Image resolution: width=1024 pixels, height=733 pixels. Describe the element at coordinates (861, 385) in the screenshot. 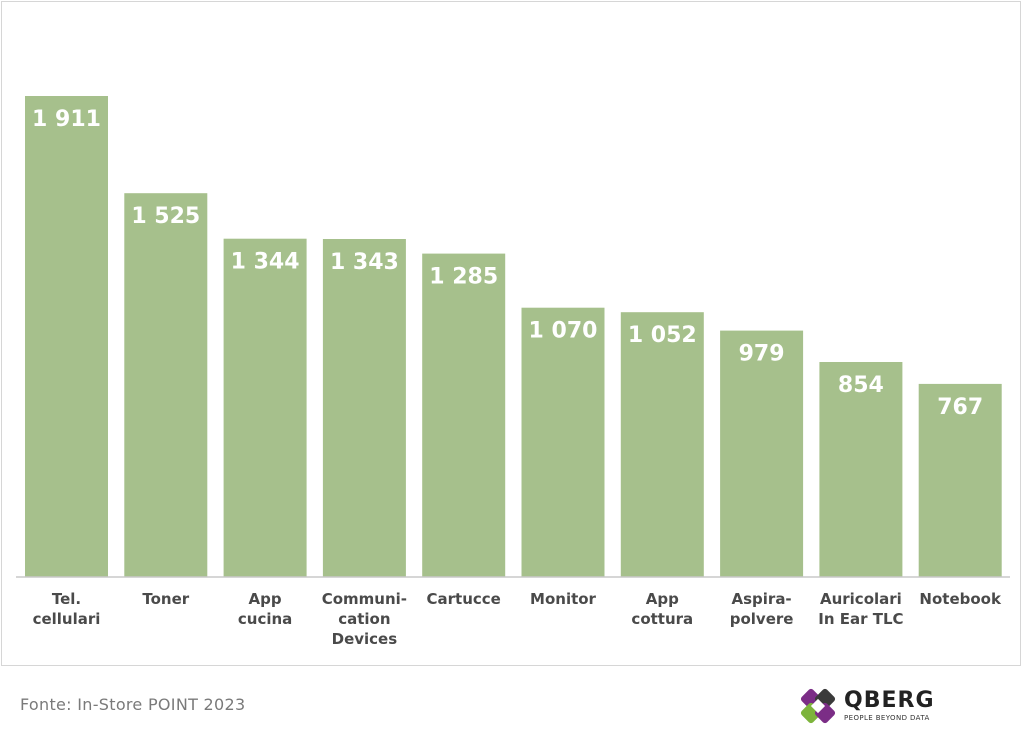

I see `bar-value-label: 854` at that location.